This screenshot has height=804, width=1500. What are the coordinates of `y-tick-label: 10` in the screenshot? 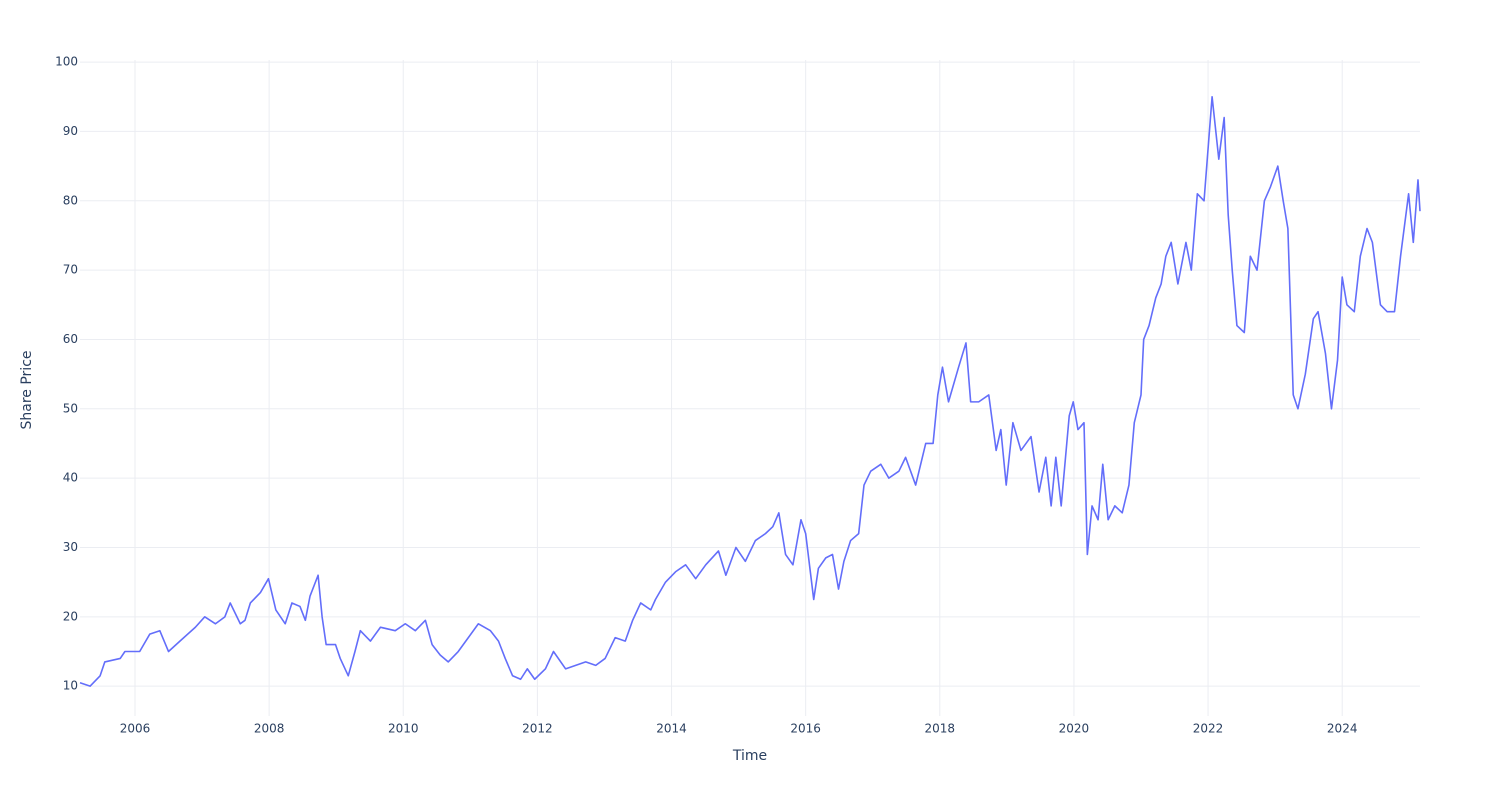 It's located at (70, 686).